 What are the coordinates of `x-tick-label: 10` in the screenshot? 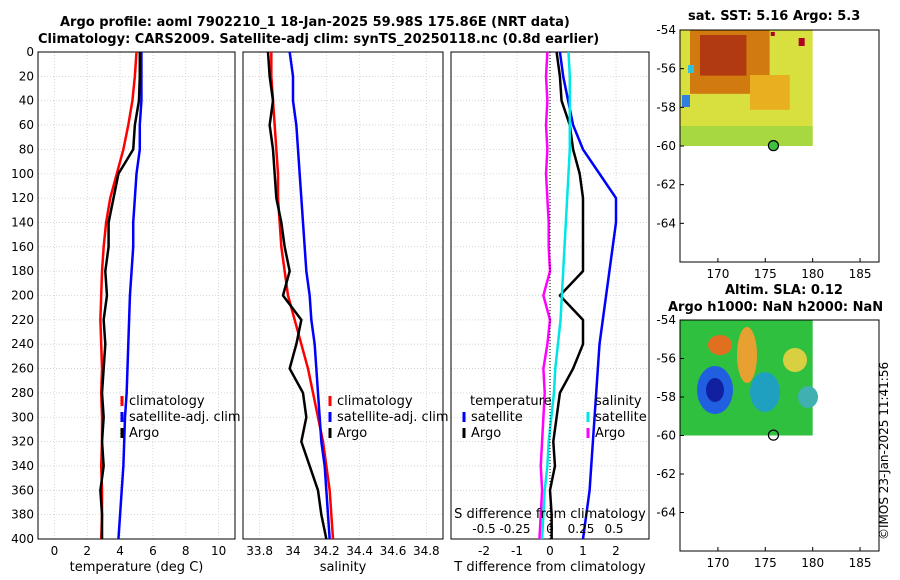 It's located at (218, 551).